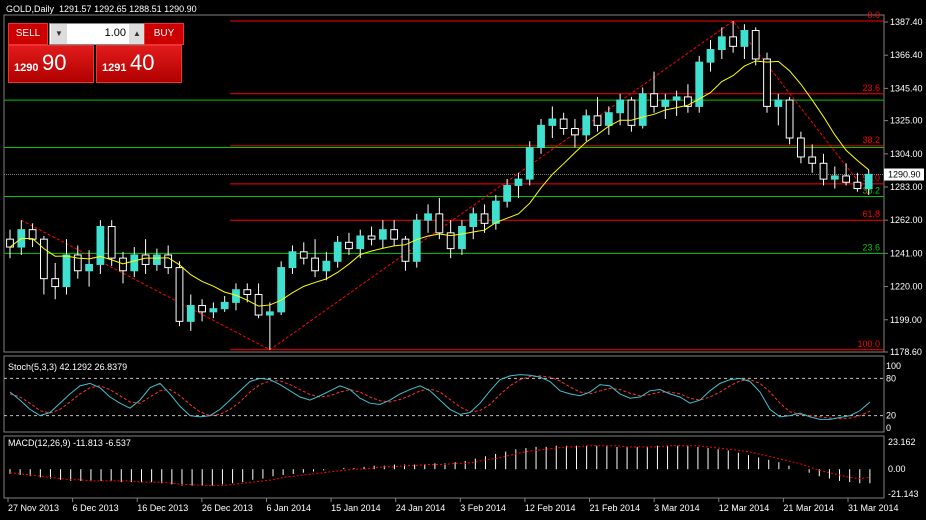 Image resolution: width=926 pixels, height=520 pixels. I want to click on stoch-tick-label: 100, so click(893, 366).